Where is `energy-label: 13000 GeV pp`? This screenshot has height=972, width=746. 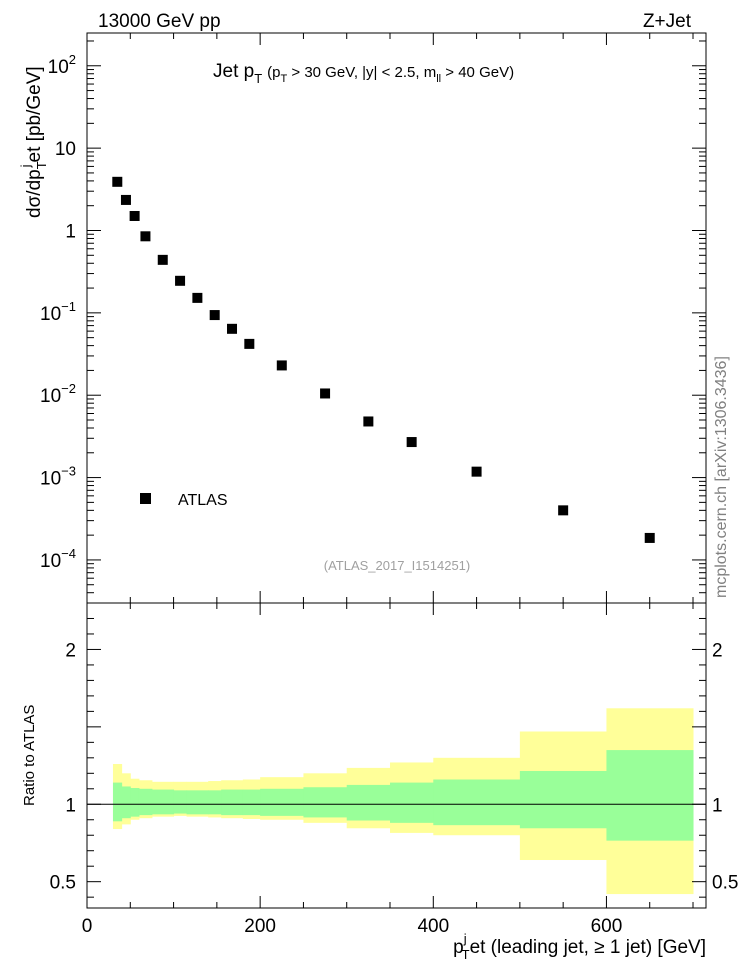
energy-label: 13000 GeV pp is located at coordinates (159, 21).